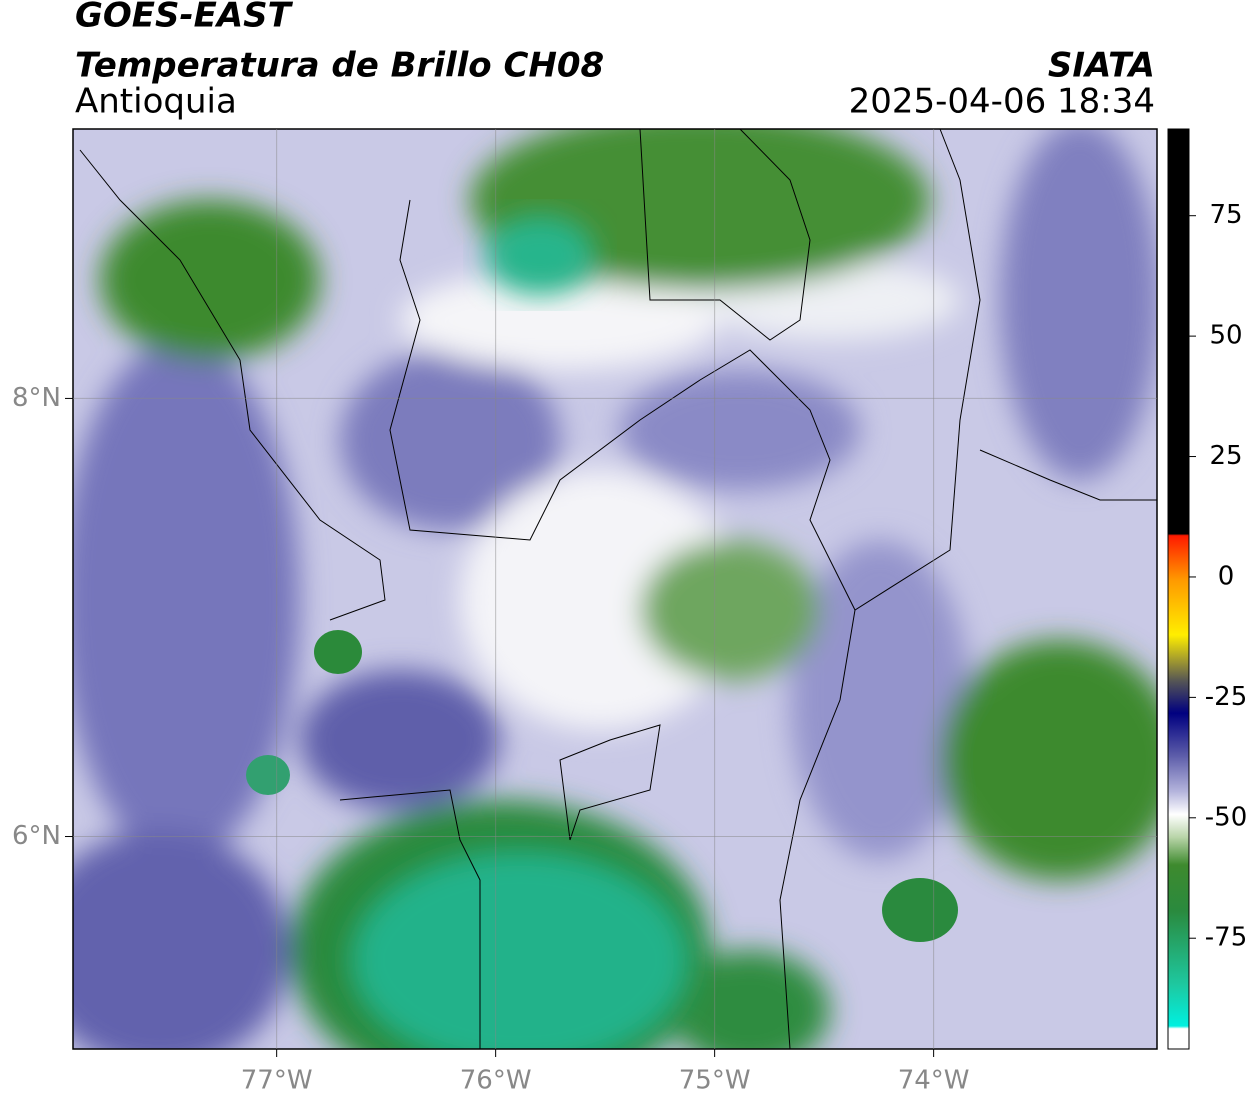  I want to click on colorbar-tick-label: 25, so click(1225, 456).